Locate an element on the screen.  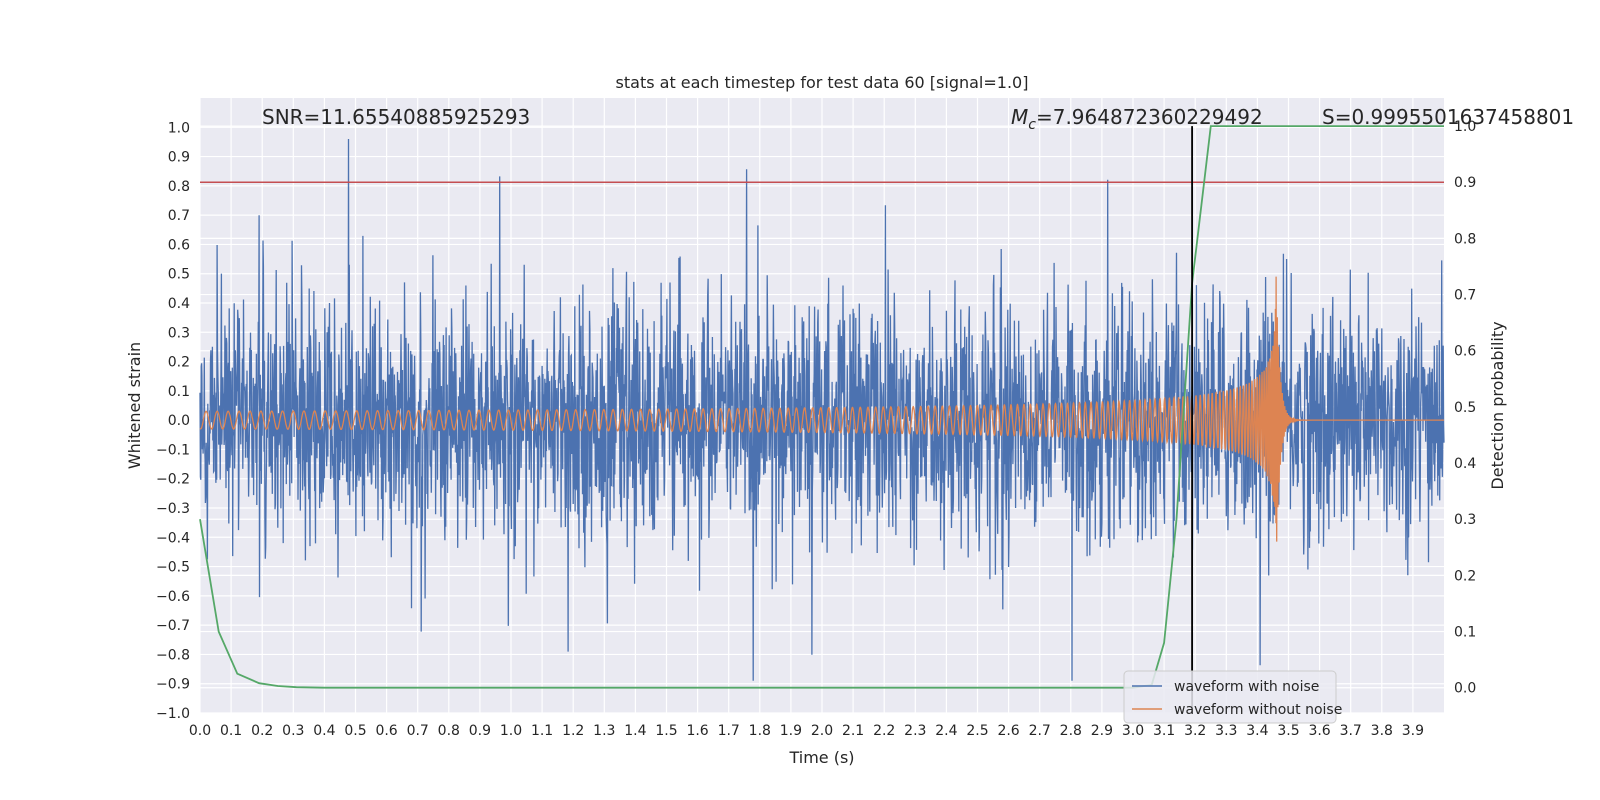
x-tick-label: 1.8 is located at coordinates (760, 731).